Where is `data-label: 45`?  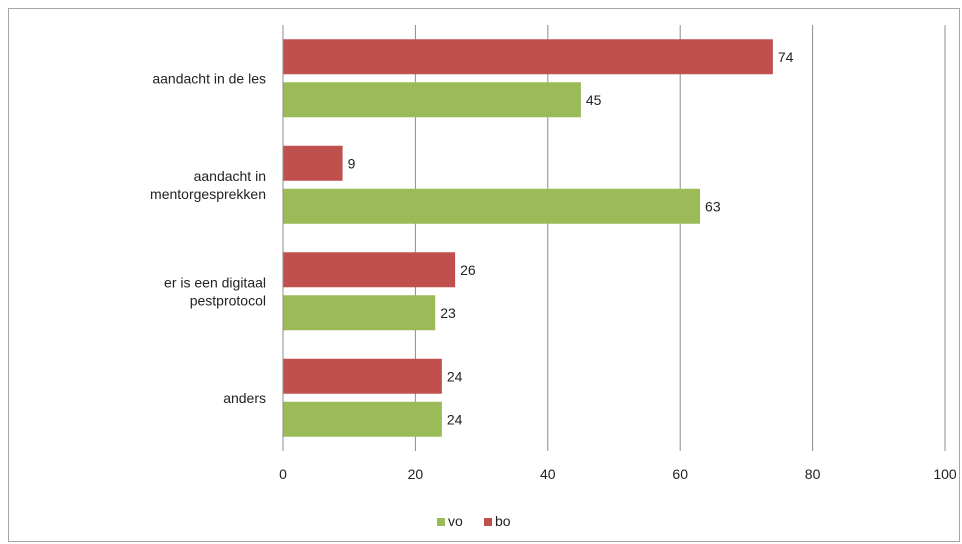
data-label: 45 is located at coordinates (594, 100).